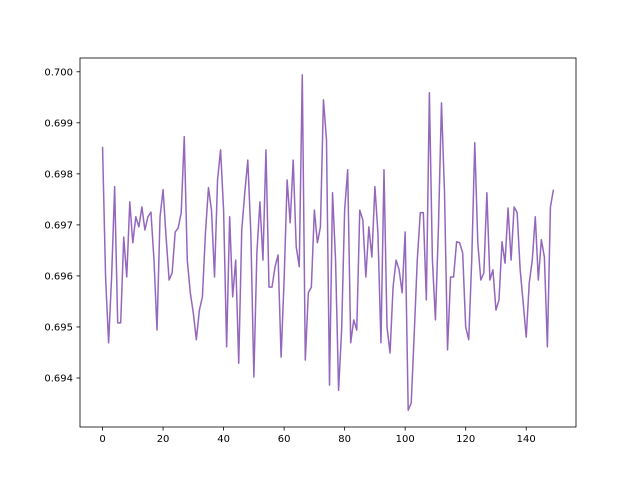 Image resolution: width=640 pixels, height=484 pixels. I want to click on x-axis: 0 20 40 60 80 100 120 140, so click(317, 436).